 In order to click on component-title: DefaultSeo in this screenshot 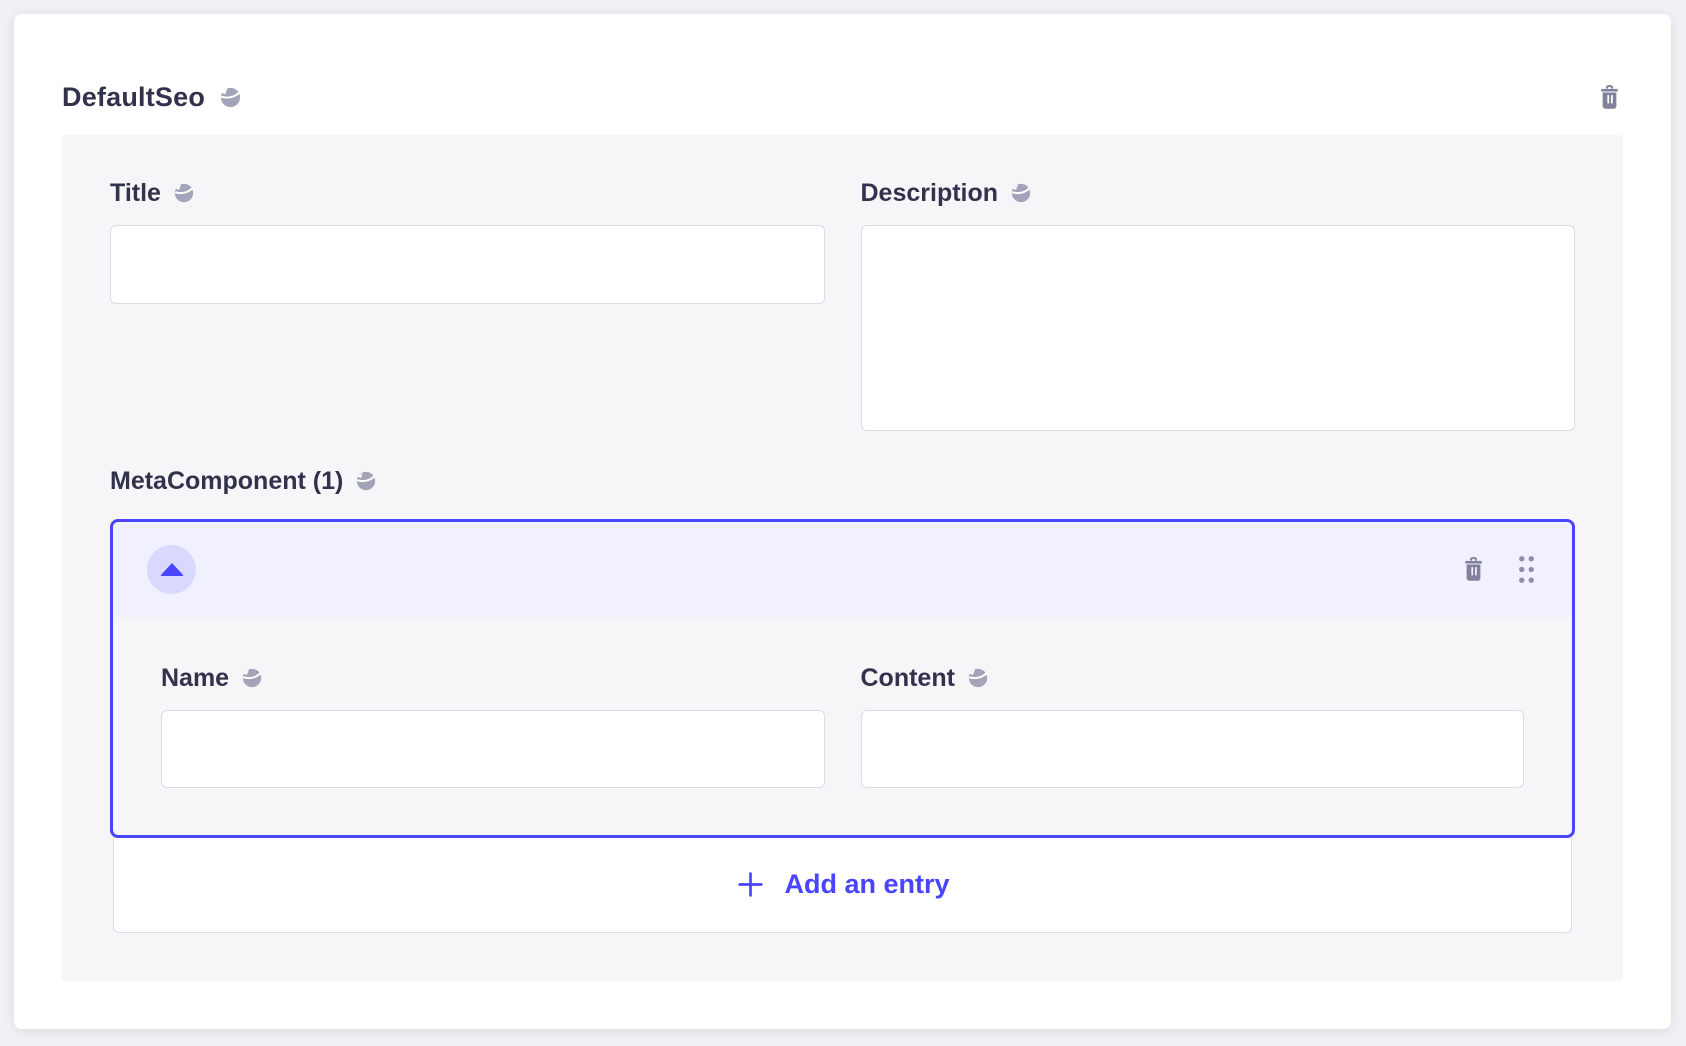, I will do `click(134, 96)`.